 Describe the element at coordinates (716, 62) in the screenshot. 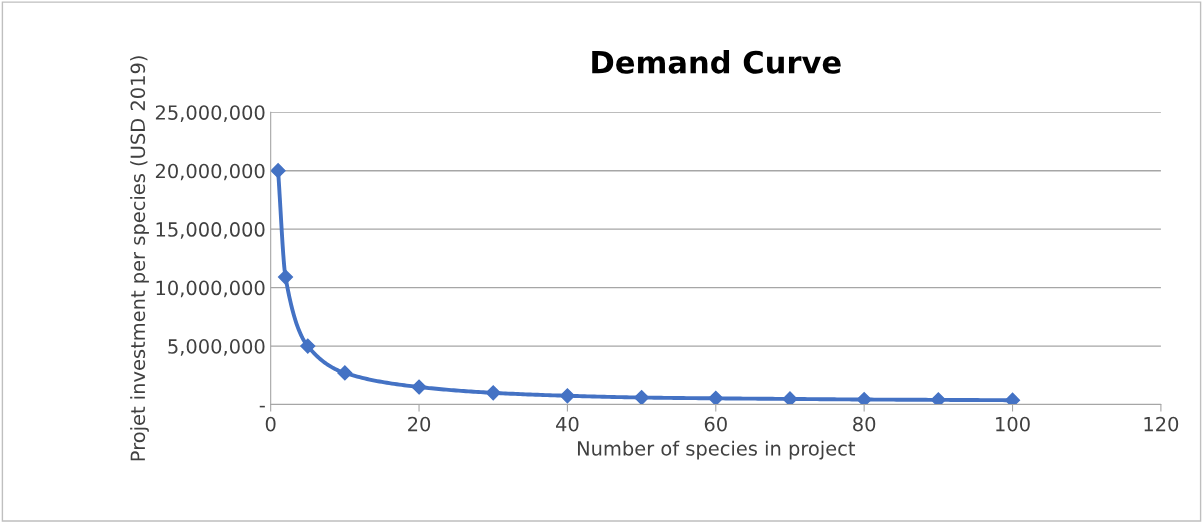

I see `chart-title: Demand Curve` at that location.